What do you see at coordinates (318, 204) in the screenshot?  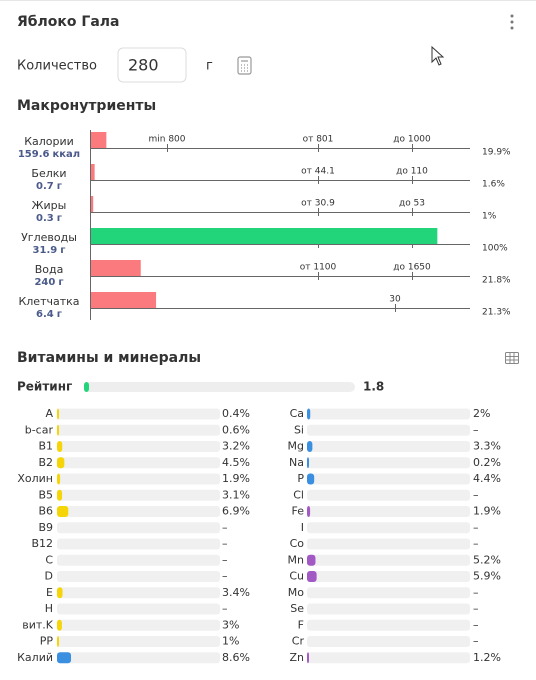 I see `macro-marker-label: от 30.9` at bounding box center [318, 204].